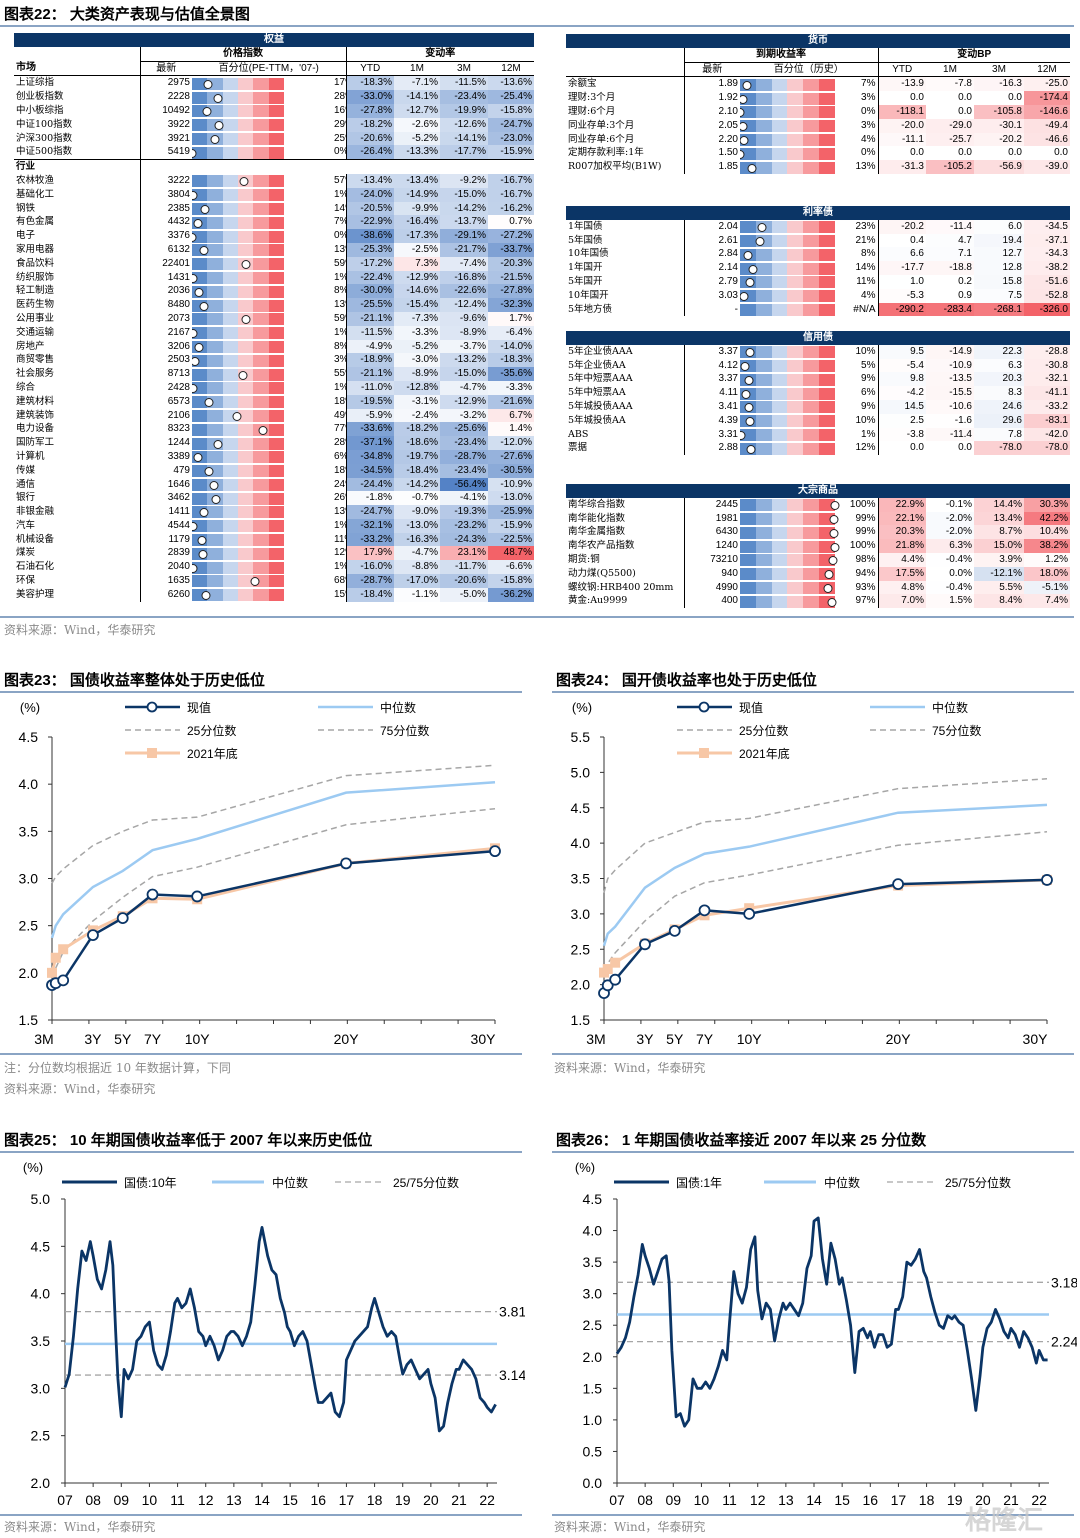  What do you see at coordinates (77, 138) in the screenshot?
I see `row-name: 沪深300指数` at bounding box center [77, 138].